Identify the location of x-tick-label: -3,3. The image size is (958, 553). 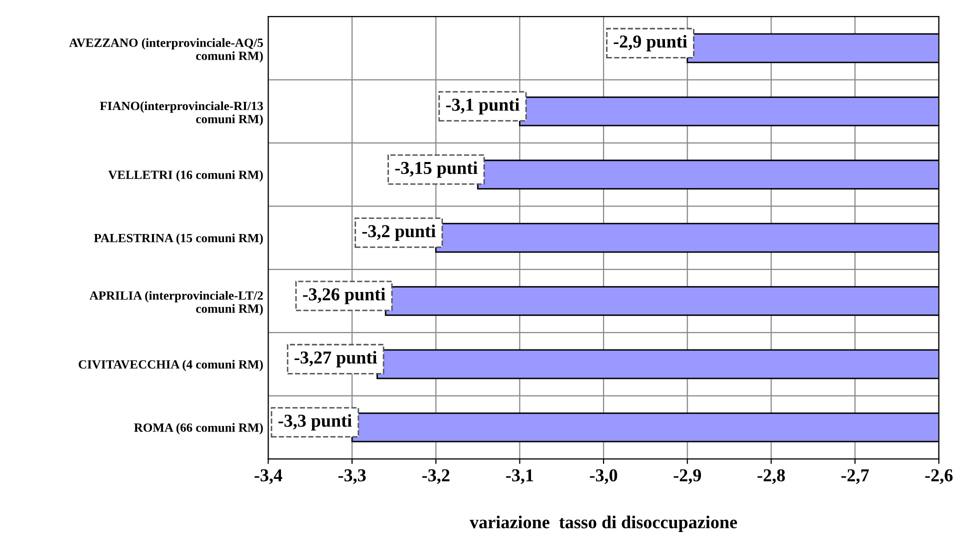
(352, 476).